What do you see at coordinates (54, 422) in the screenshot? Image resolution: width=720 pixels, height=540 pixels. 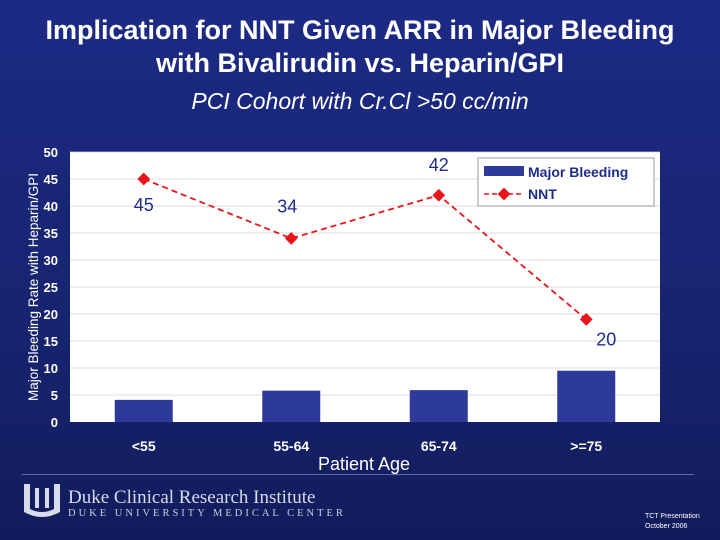 I see `y-tick-label: 0` at bounding box center [54, 422].